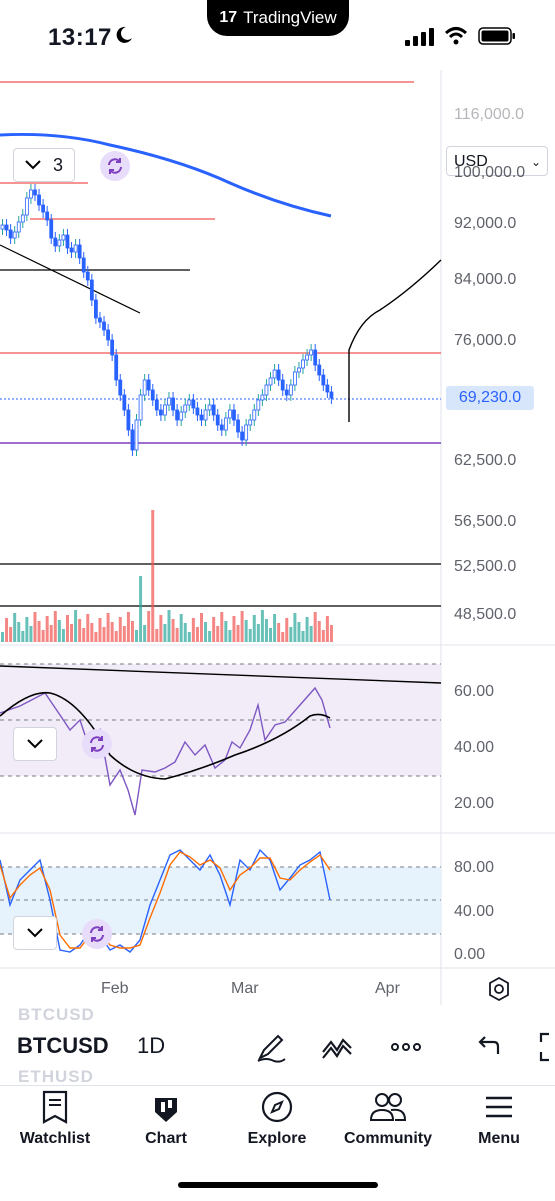  What do you see at coordinates (35, 744) in the screenshot?
I see `rsi-collapse-button` at bounding box center [35, 744].